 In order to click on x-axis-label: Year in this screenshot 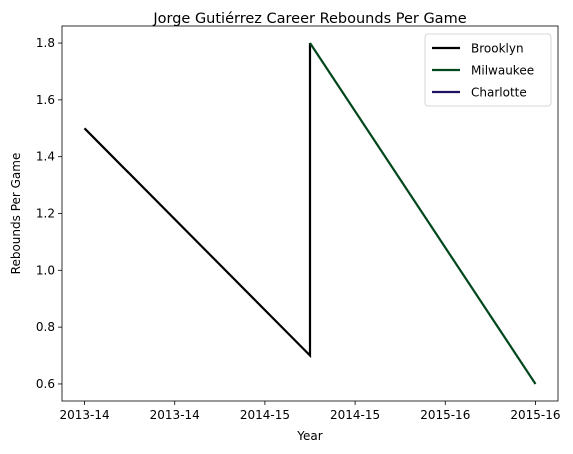, I will do `click(309, 436)`.